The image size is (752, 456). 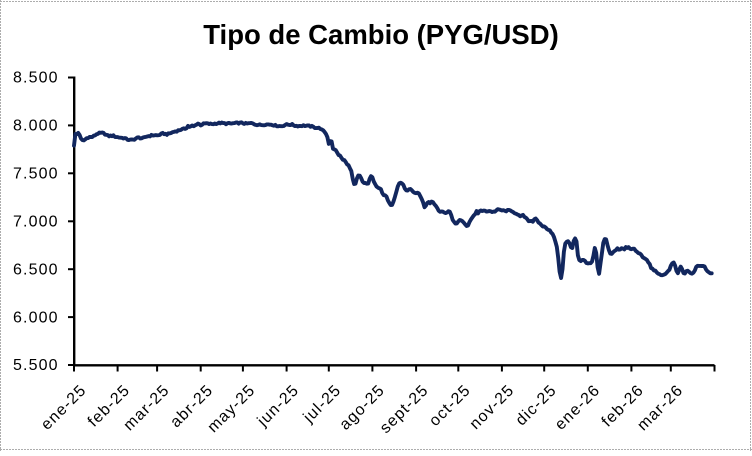 What do you see at coordinates (381, 34) in the screenshot?
I see `svg-text: Tipo de Cambio (PYG/USD)` at bounding box center [381, 34].